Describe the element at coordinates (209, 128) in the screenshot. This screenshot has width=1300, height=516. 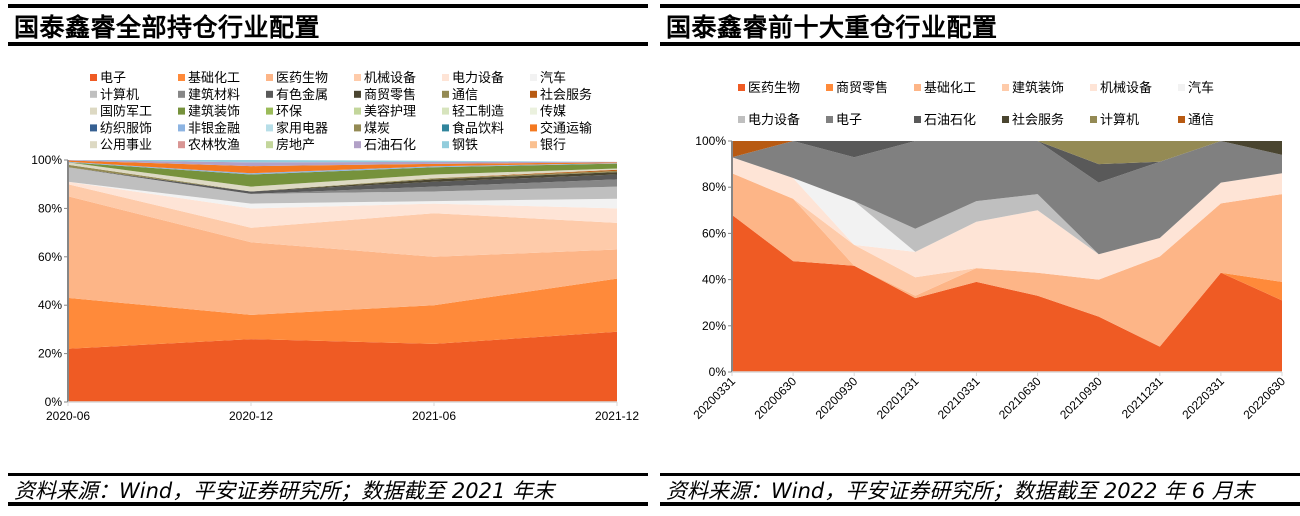
I see `legend-item: 非银金融` at that location.